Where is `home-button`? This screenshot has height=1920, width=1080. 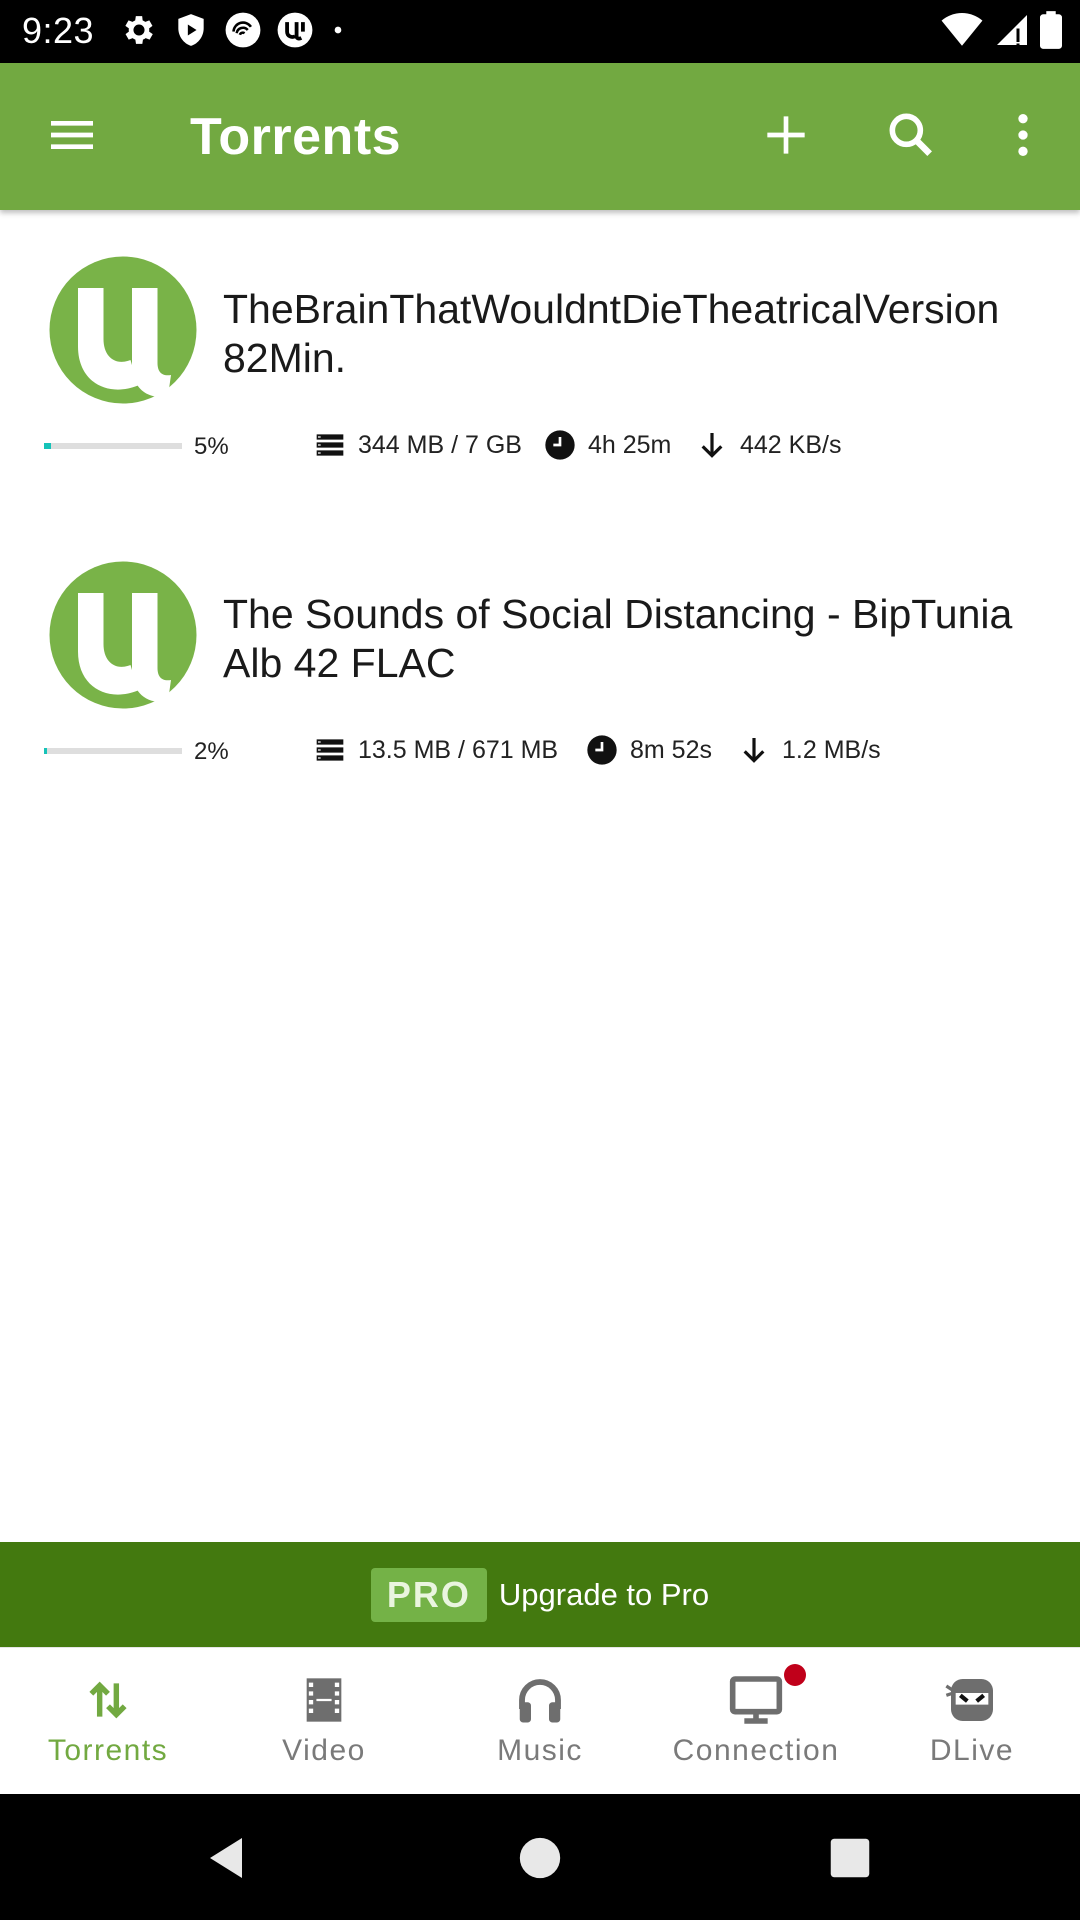
home-button is located at coordinates (540, 1858).